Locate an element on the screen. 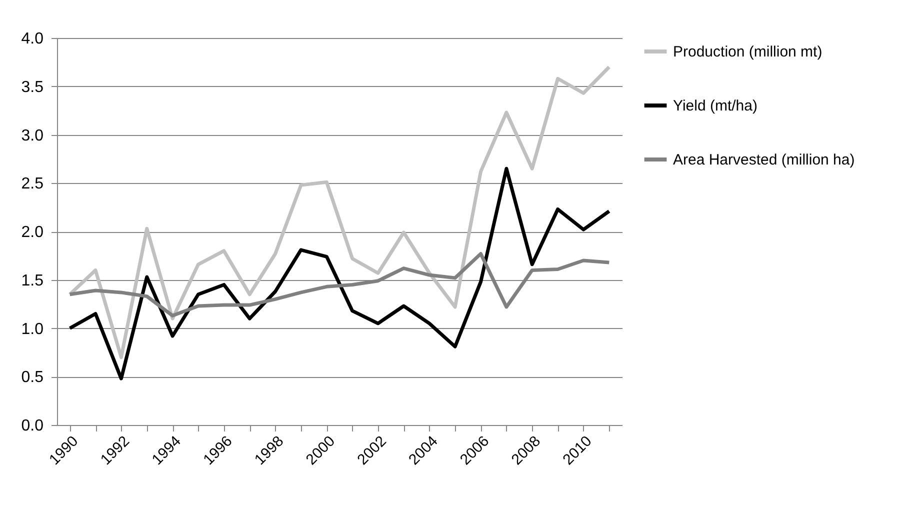  legend-label: Production (million mt) is located at coordinates (747, 52).